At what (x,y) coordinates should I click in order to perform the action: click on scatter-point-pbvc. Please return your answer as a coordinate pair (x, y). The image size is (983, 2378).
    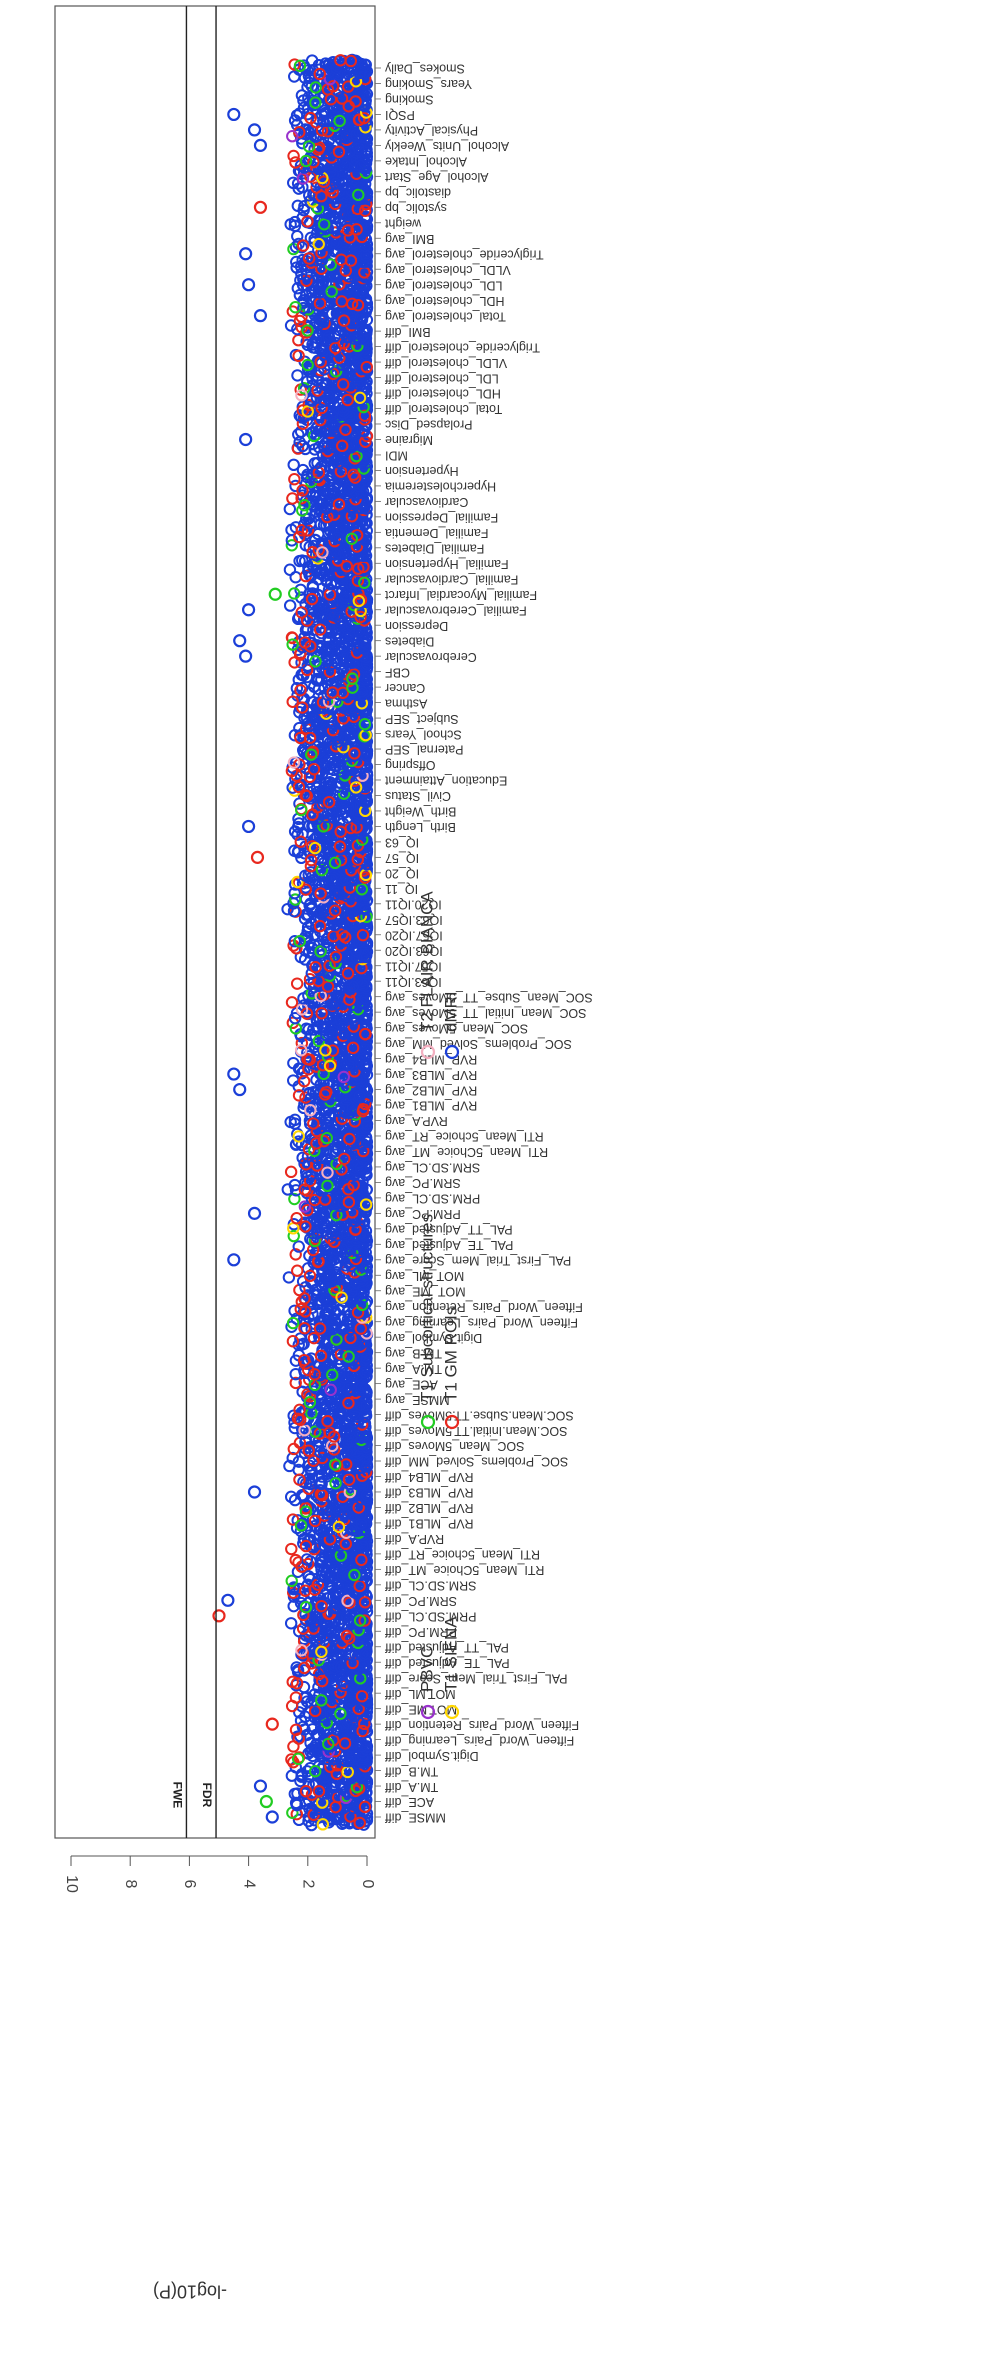
    Looking at the image, I should click on (330, 1390).